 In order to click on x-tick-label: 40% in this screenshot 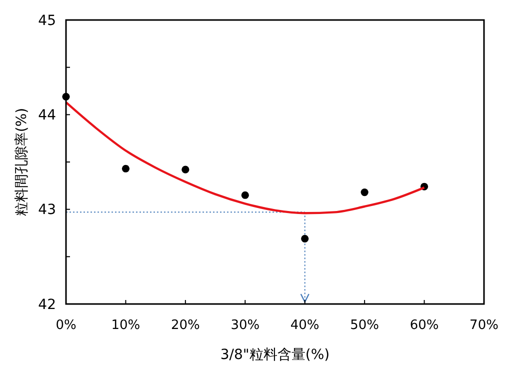, I will do `click(305, 325)`.